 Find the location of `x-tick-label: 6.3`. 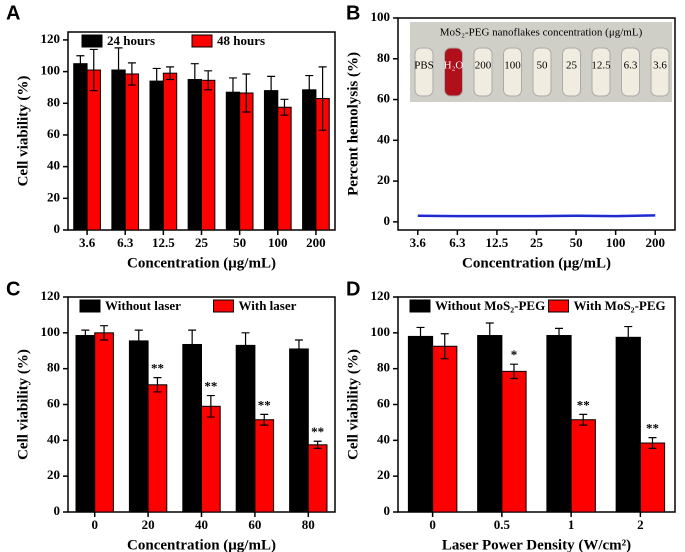

x-tick-label: 6.3 is located at coordinates (457, 242).